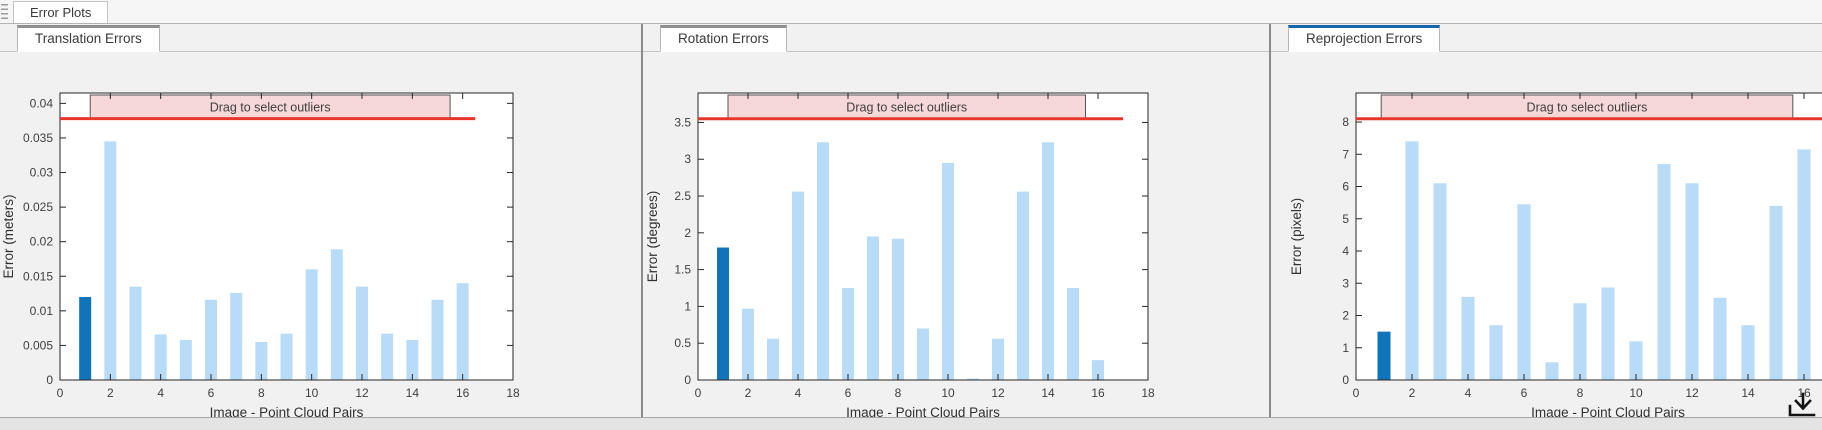  Describe the element at coordinates (1345, 316) in the screenshot. I see `y-tick-label: 2` at that location.